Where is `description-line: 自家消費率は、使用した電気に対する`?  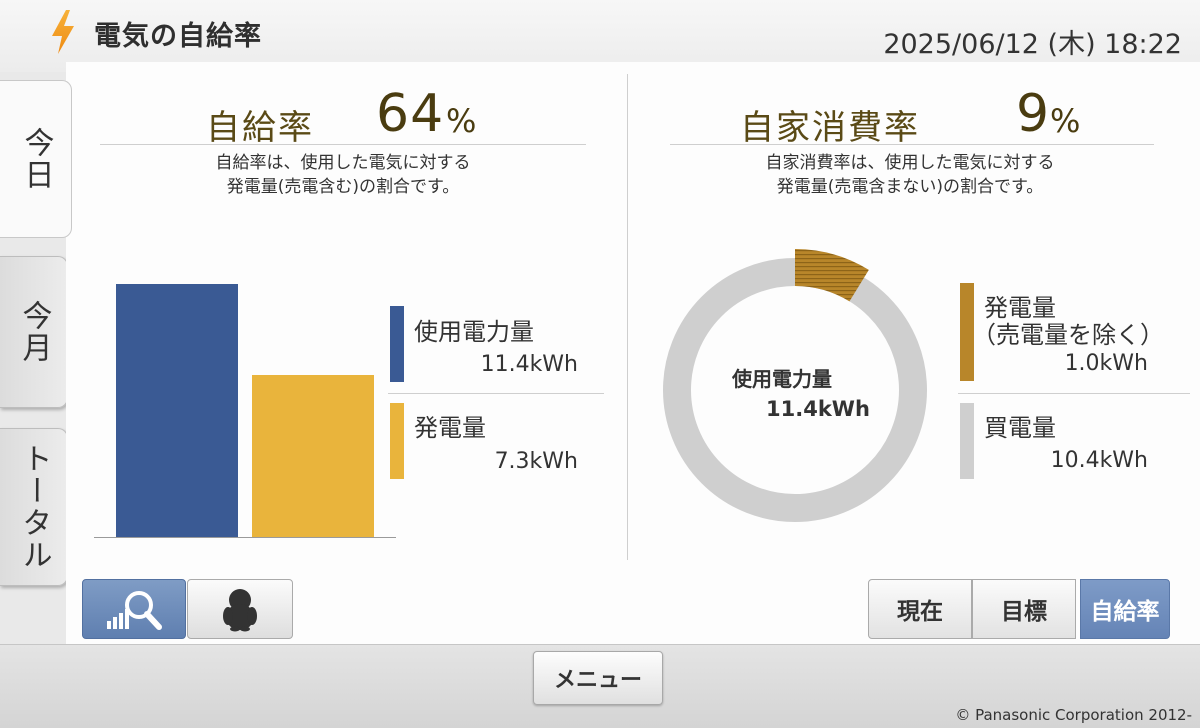 description-line: 自家消費率は、使用した電気に対する is located at coordinates (910, 163).